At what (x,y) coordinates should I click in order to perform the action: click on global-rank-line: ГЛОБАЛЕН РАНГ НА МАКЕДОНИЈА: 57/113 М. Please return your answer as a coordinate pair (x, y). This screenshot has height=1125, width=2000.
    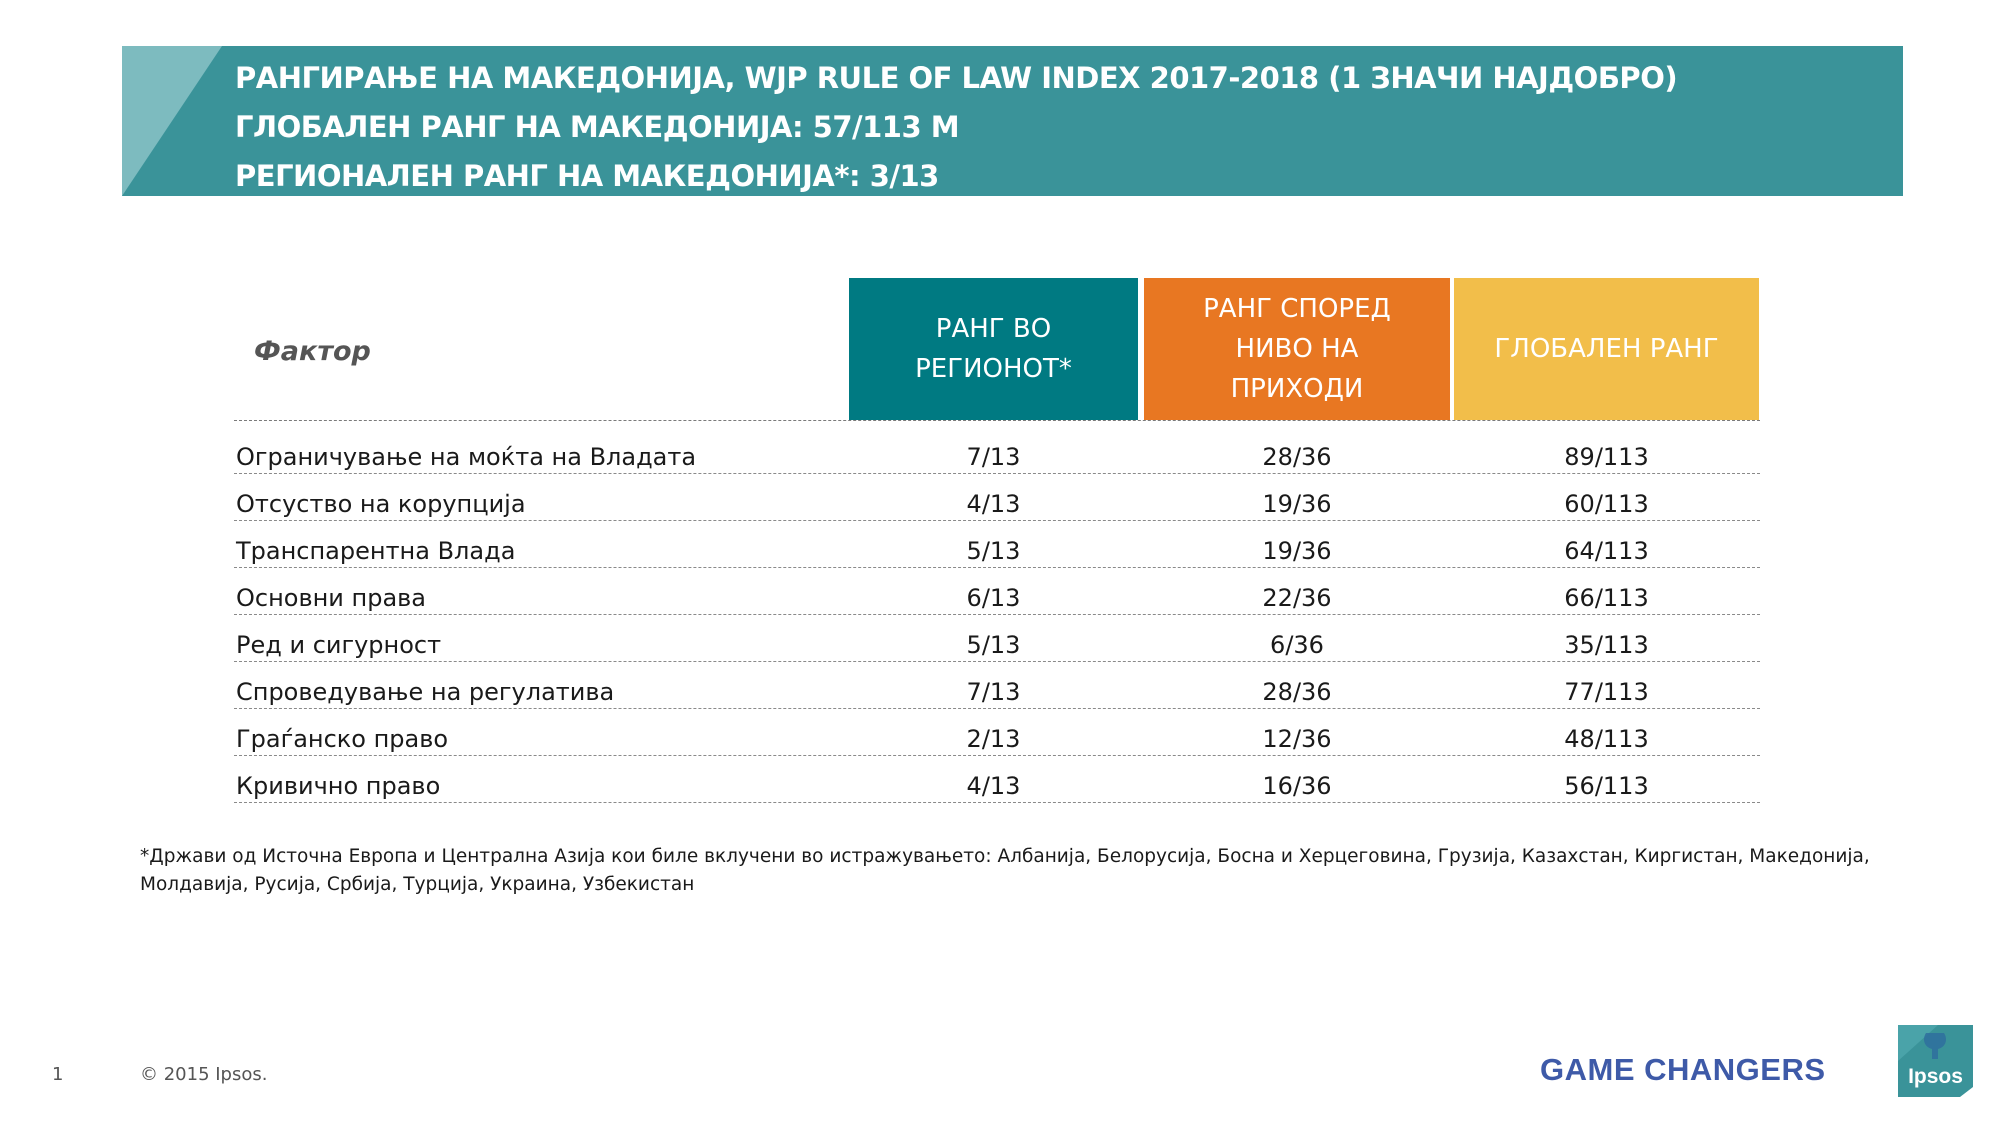
    Looking at the image, I should click on (597, 127).